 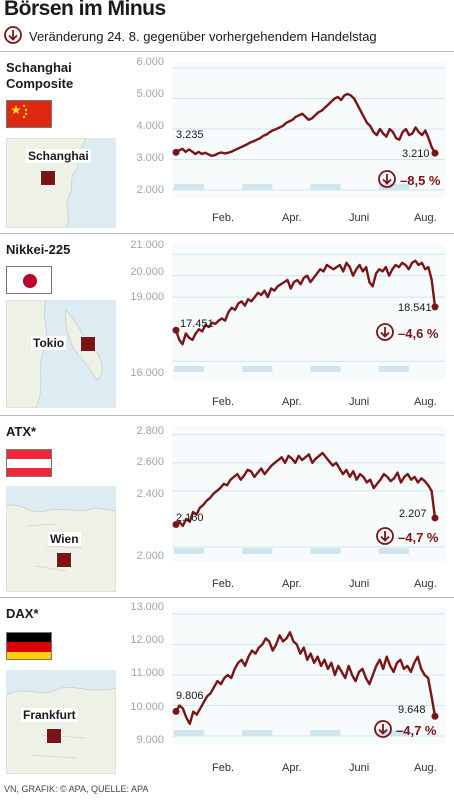 I want to click on start-value-label: 3.235, so click(x=190, y=135).